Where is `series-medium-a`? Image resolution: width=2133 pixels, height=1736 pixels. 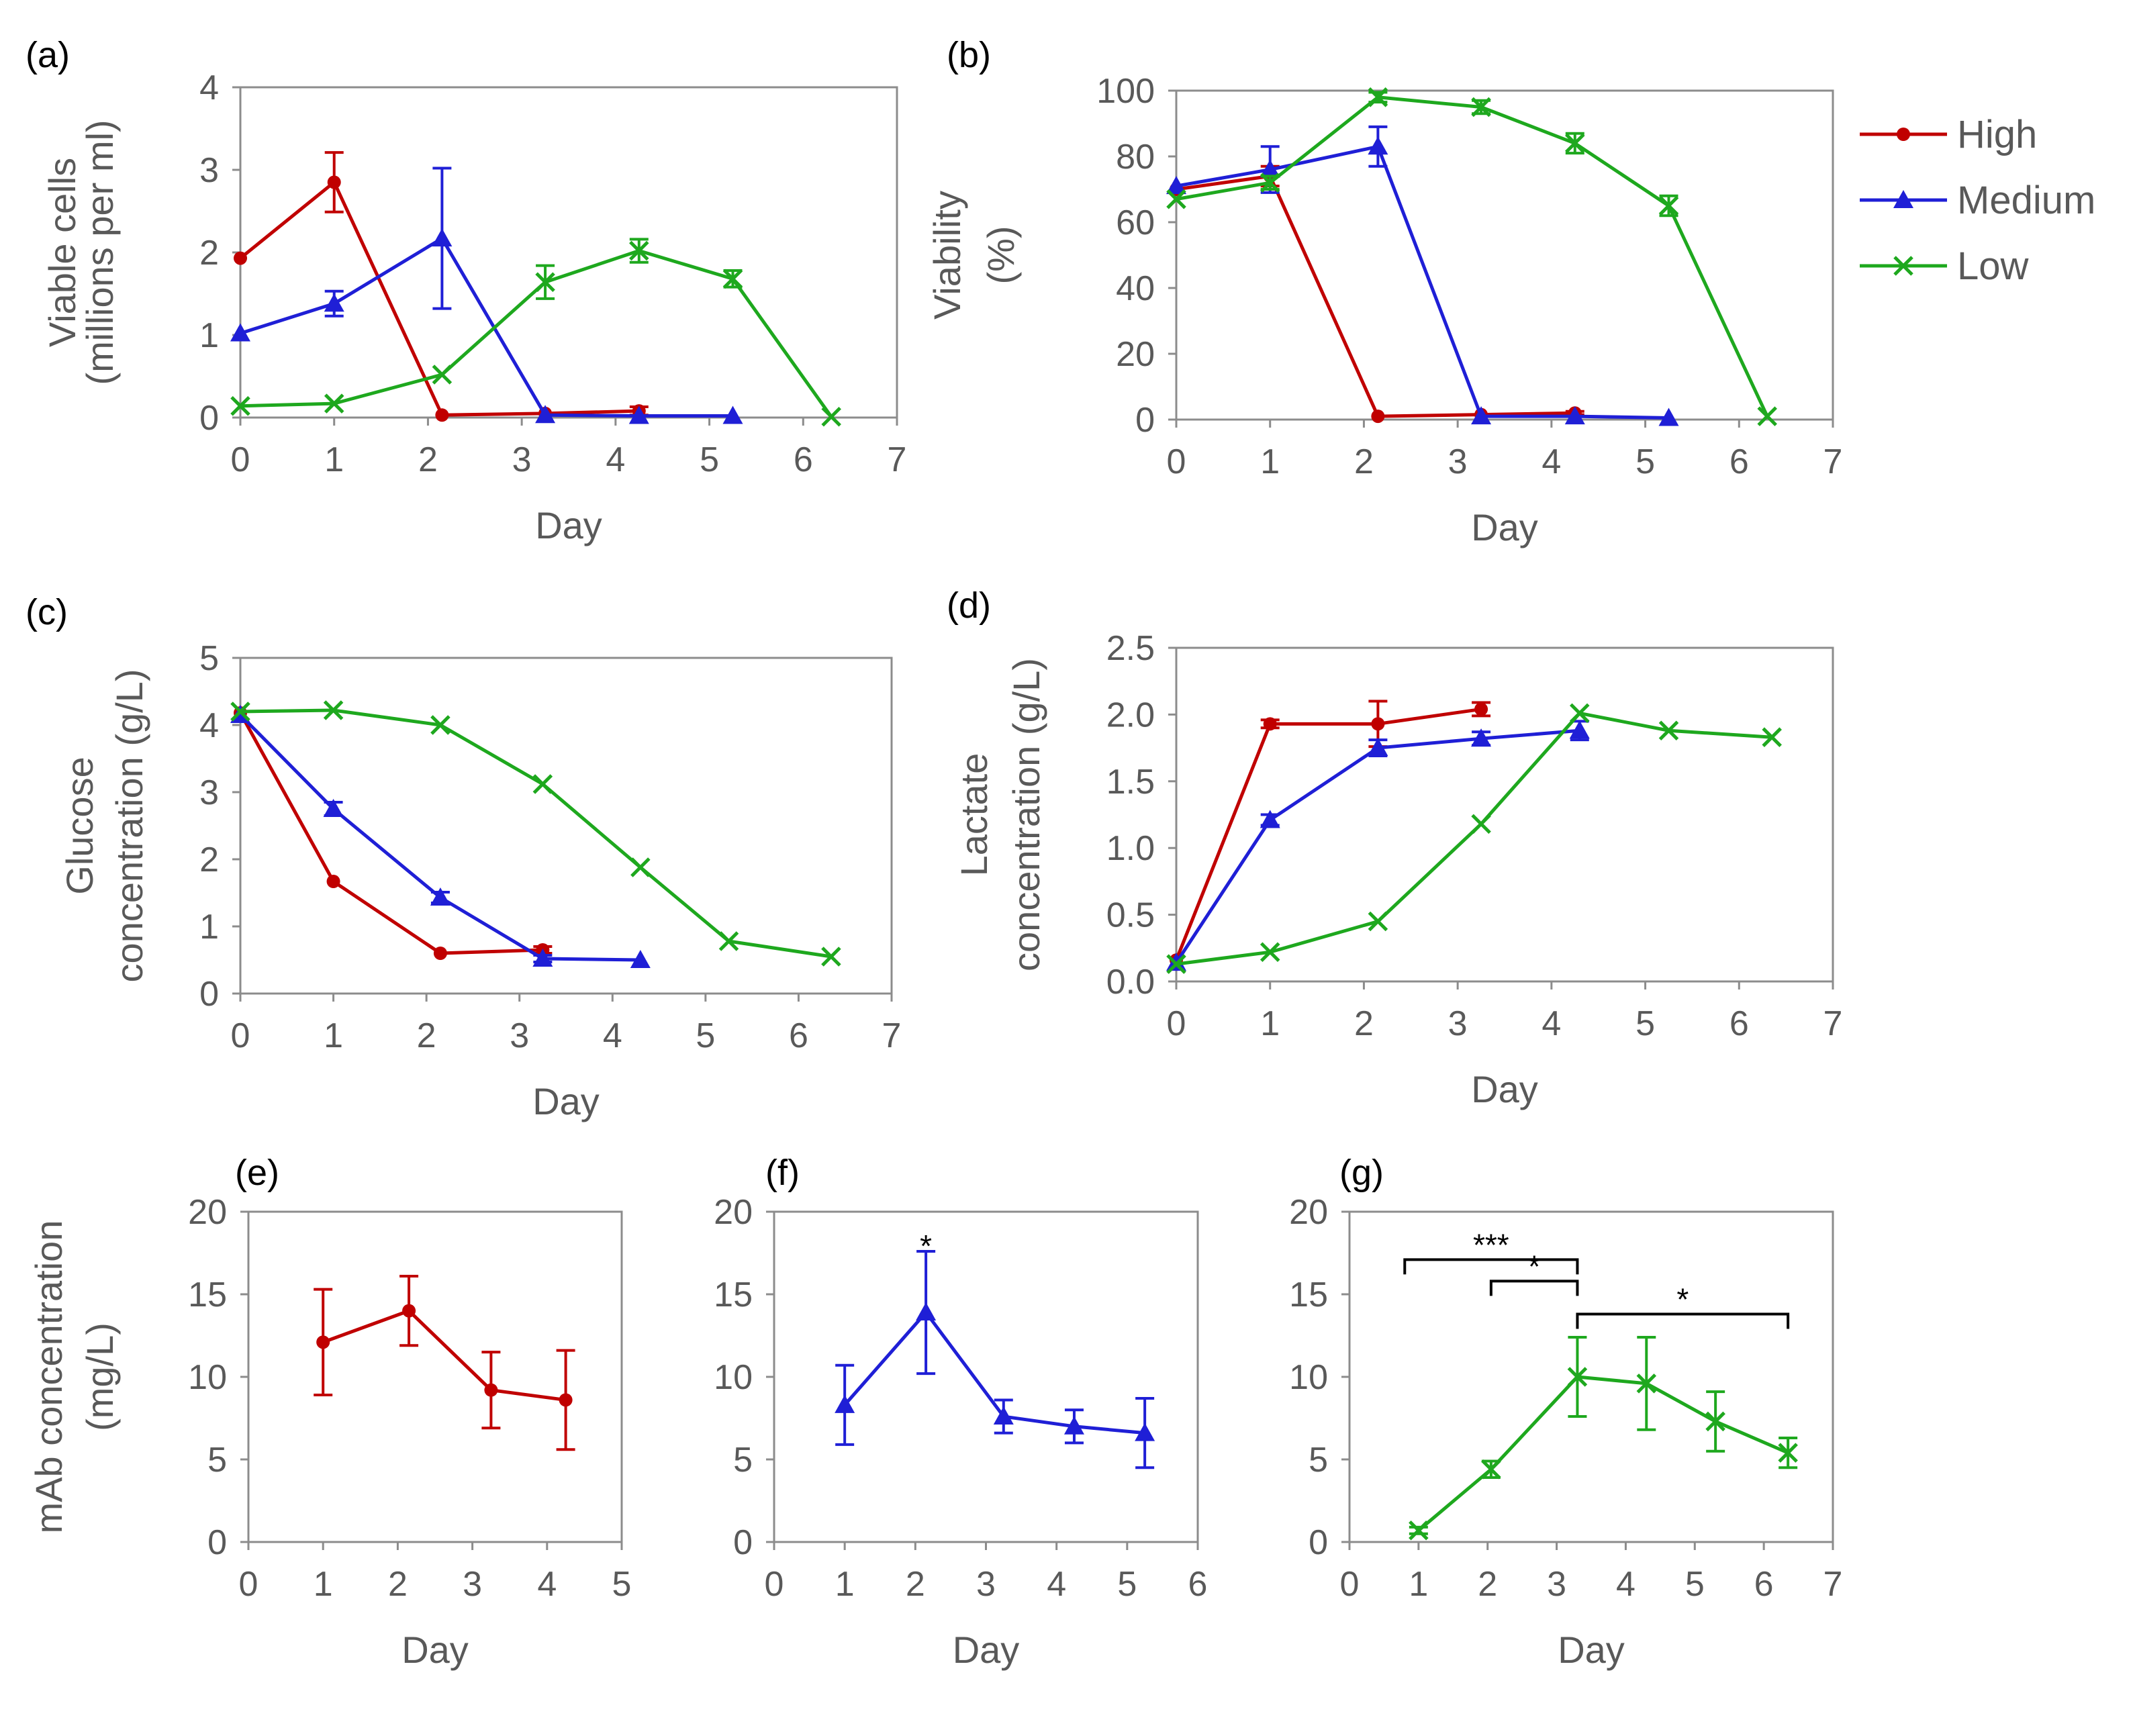
series-medium-a is located at coordinates (486, 295).